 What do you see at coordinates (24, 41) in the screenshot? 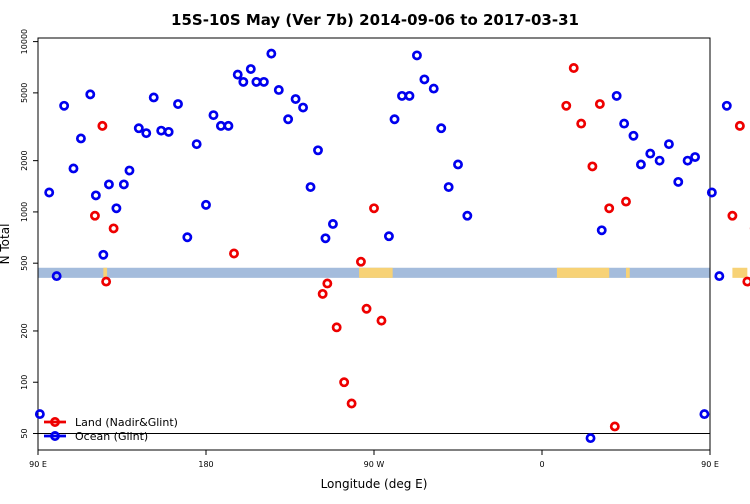
I see `y-tick-label: 10000` at bounding box center [24, 41].